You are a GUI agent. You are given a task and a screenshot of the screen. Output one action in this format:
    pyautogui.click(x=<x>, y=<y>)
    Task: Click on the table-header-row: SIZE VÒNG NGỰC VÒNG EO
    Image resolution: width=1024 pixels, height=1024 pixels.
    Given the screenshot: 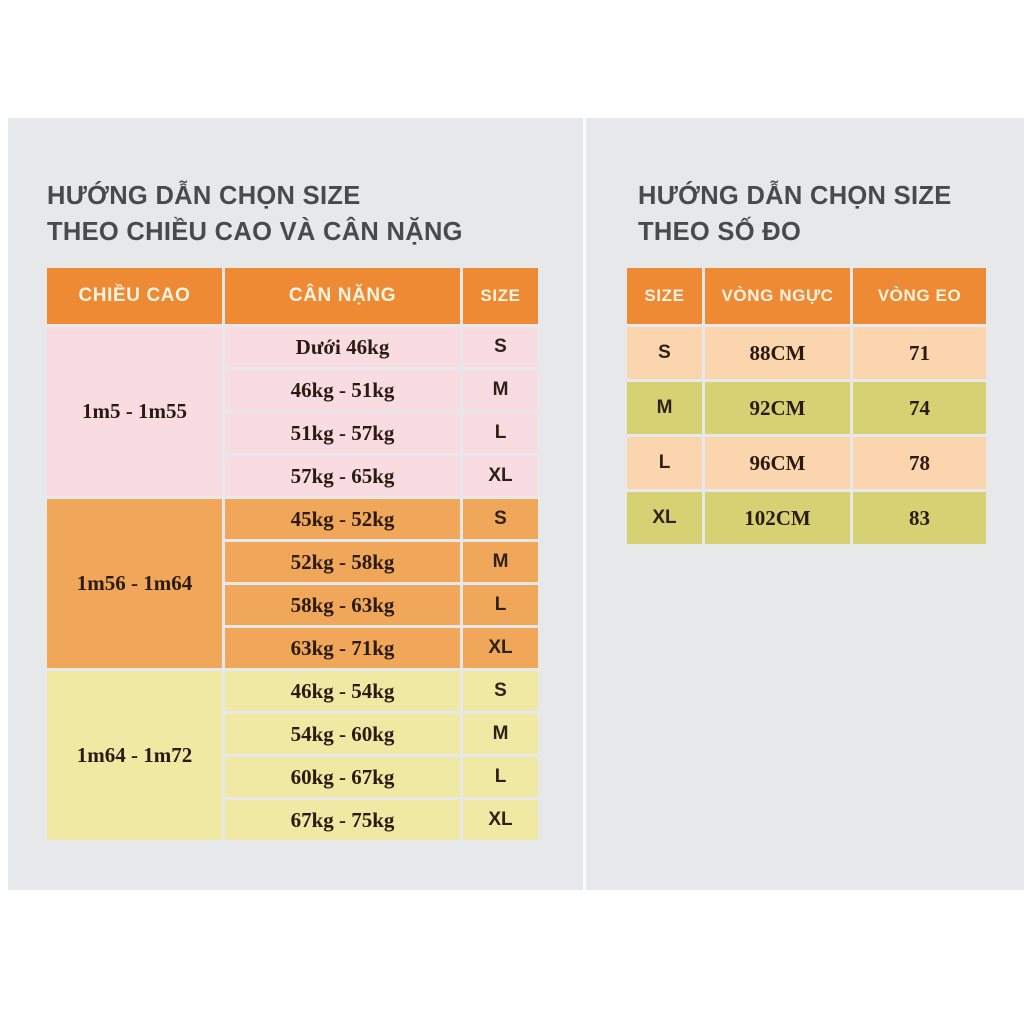 What is the action you would take?
    pyautogui.click(x=806, y=296)
    